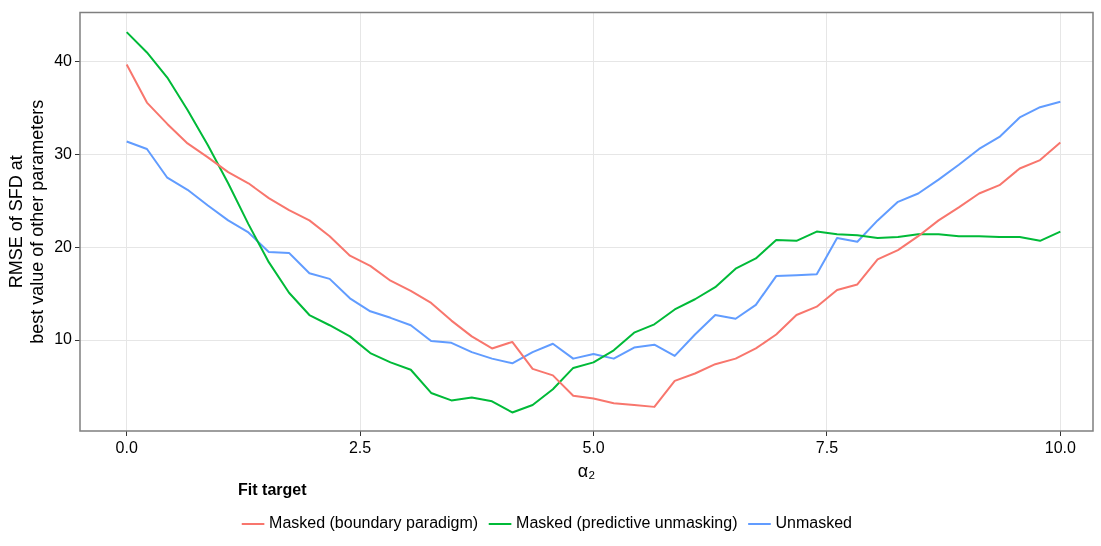  I want to click on legend-label: Masked (boundary paradigm), so click(374, 523).